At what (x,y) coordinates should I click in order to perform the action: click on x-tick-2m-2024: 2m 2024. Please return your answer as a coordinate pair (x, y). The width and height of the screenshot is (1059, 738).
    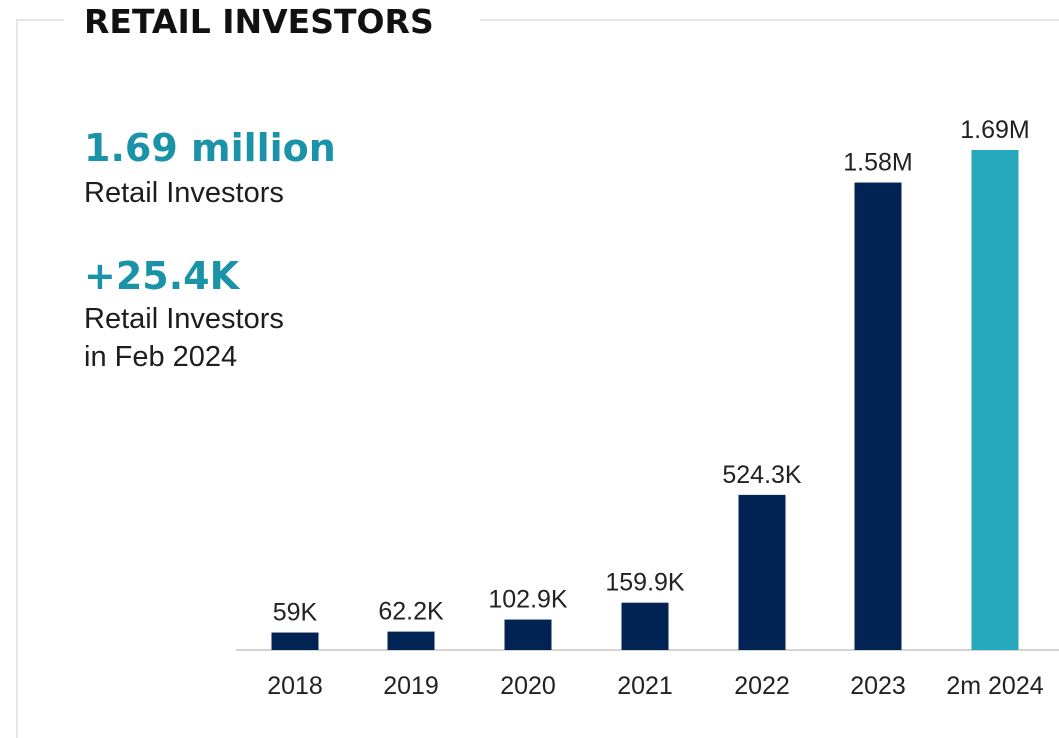
    Looking at the image, I should click on (994, 686).